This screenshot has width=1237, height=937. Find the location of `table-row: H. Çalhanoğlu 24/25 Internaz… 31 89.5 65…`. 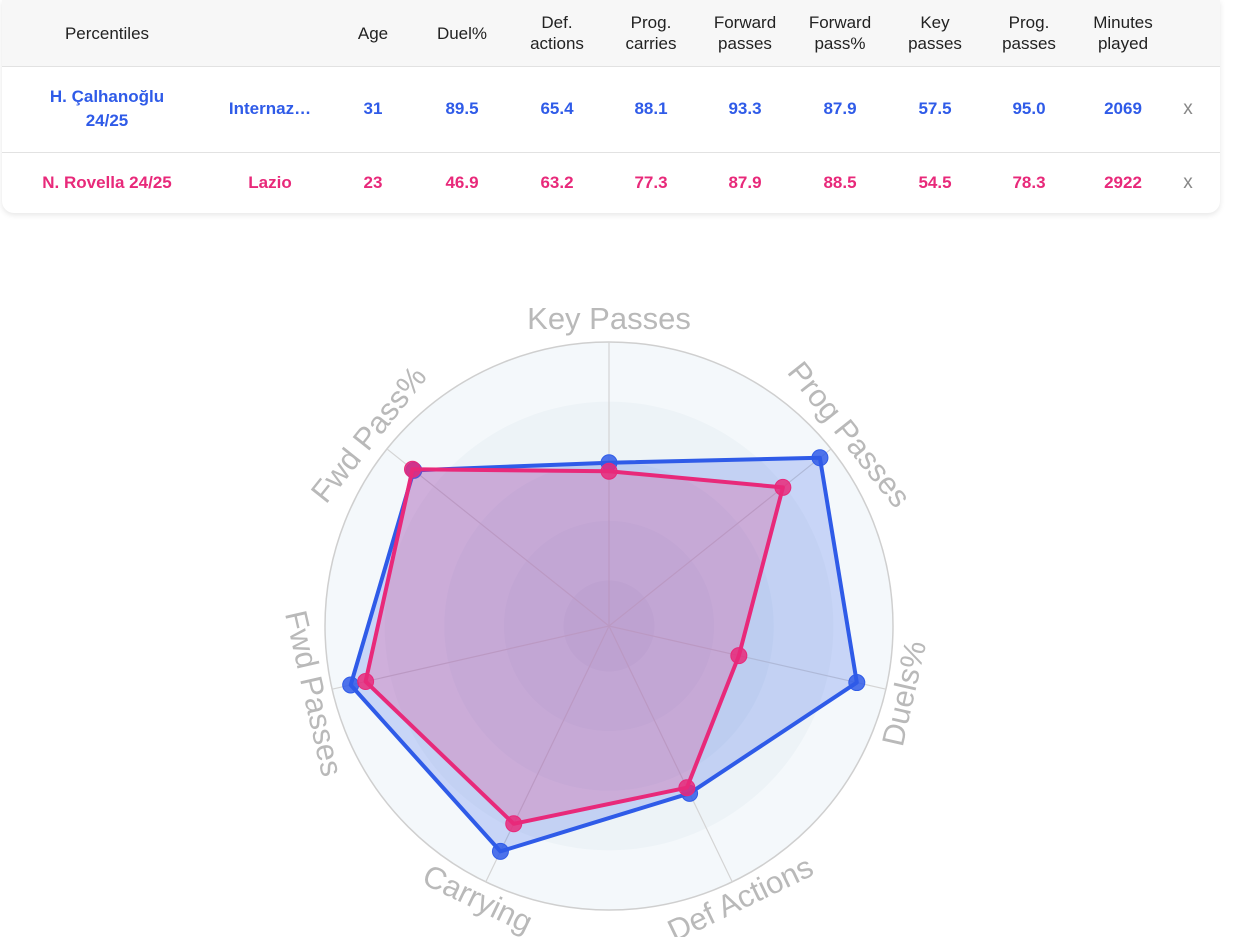

table-row: H. Çalhanoğlu 24/25 Internaz… 31 89.5 65… is located at coordinates (611, 109).